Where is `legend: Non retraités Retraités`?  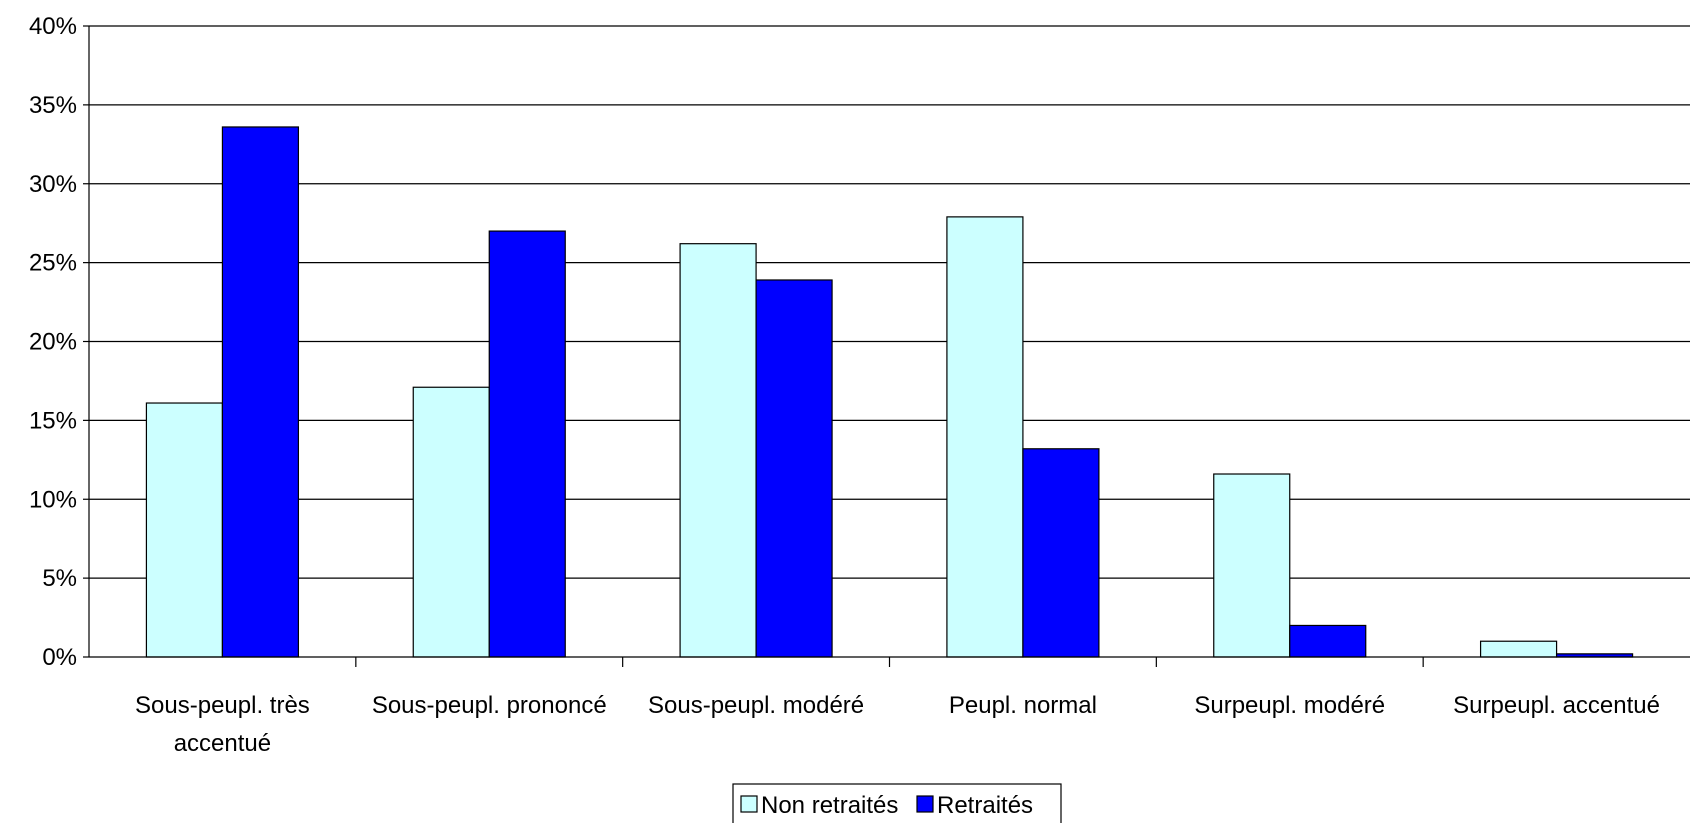 legend: Non retraités Retraités is located at coordinates (897, 804).